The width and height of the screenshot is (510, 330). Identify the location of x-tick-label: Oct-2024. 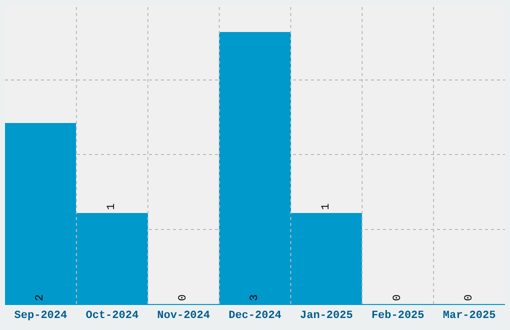
(112, 316).